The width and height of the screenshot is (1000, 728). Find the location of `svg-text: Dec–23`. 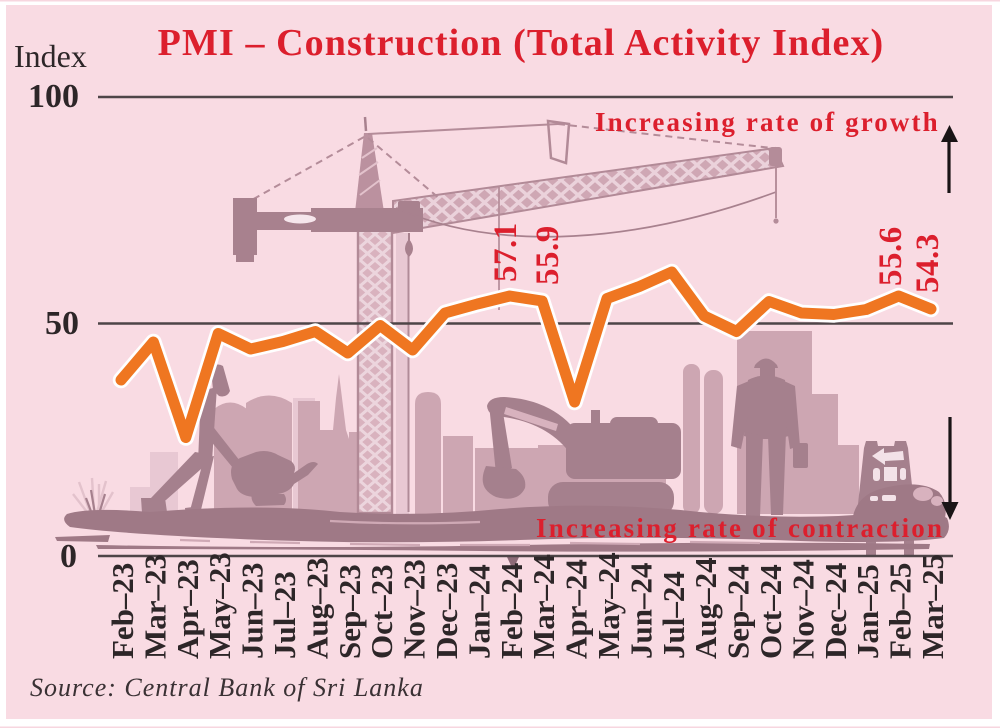

svg-text: Dec–23 is located at coordinates (446, 611).